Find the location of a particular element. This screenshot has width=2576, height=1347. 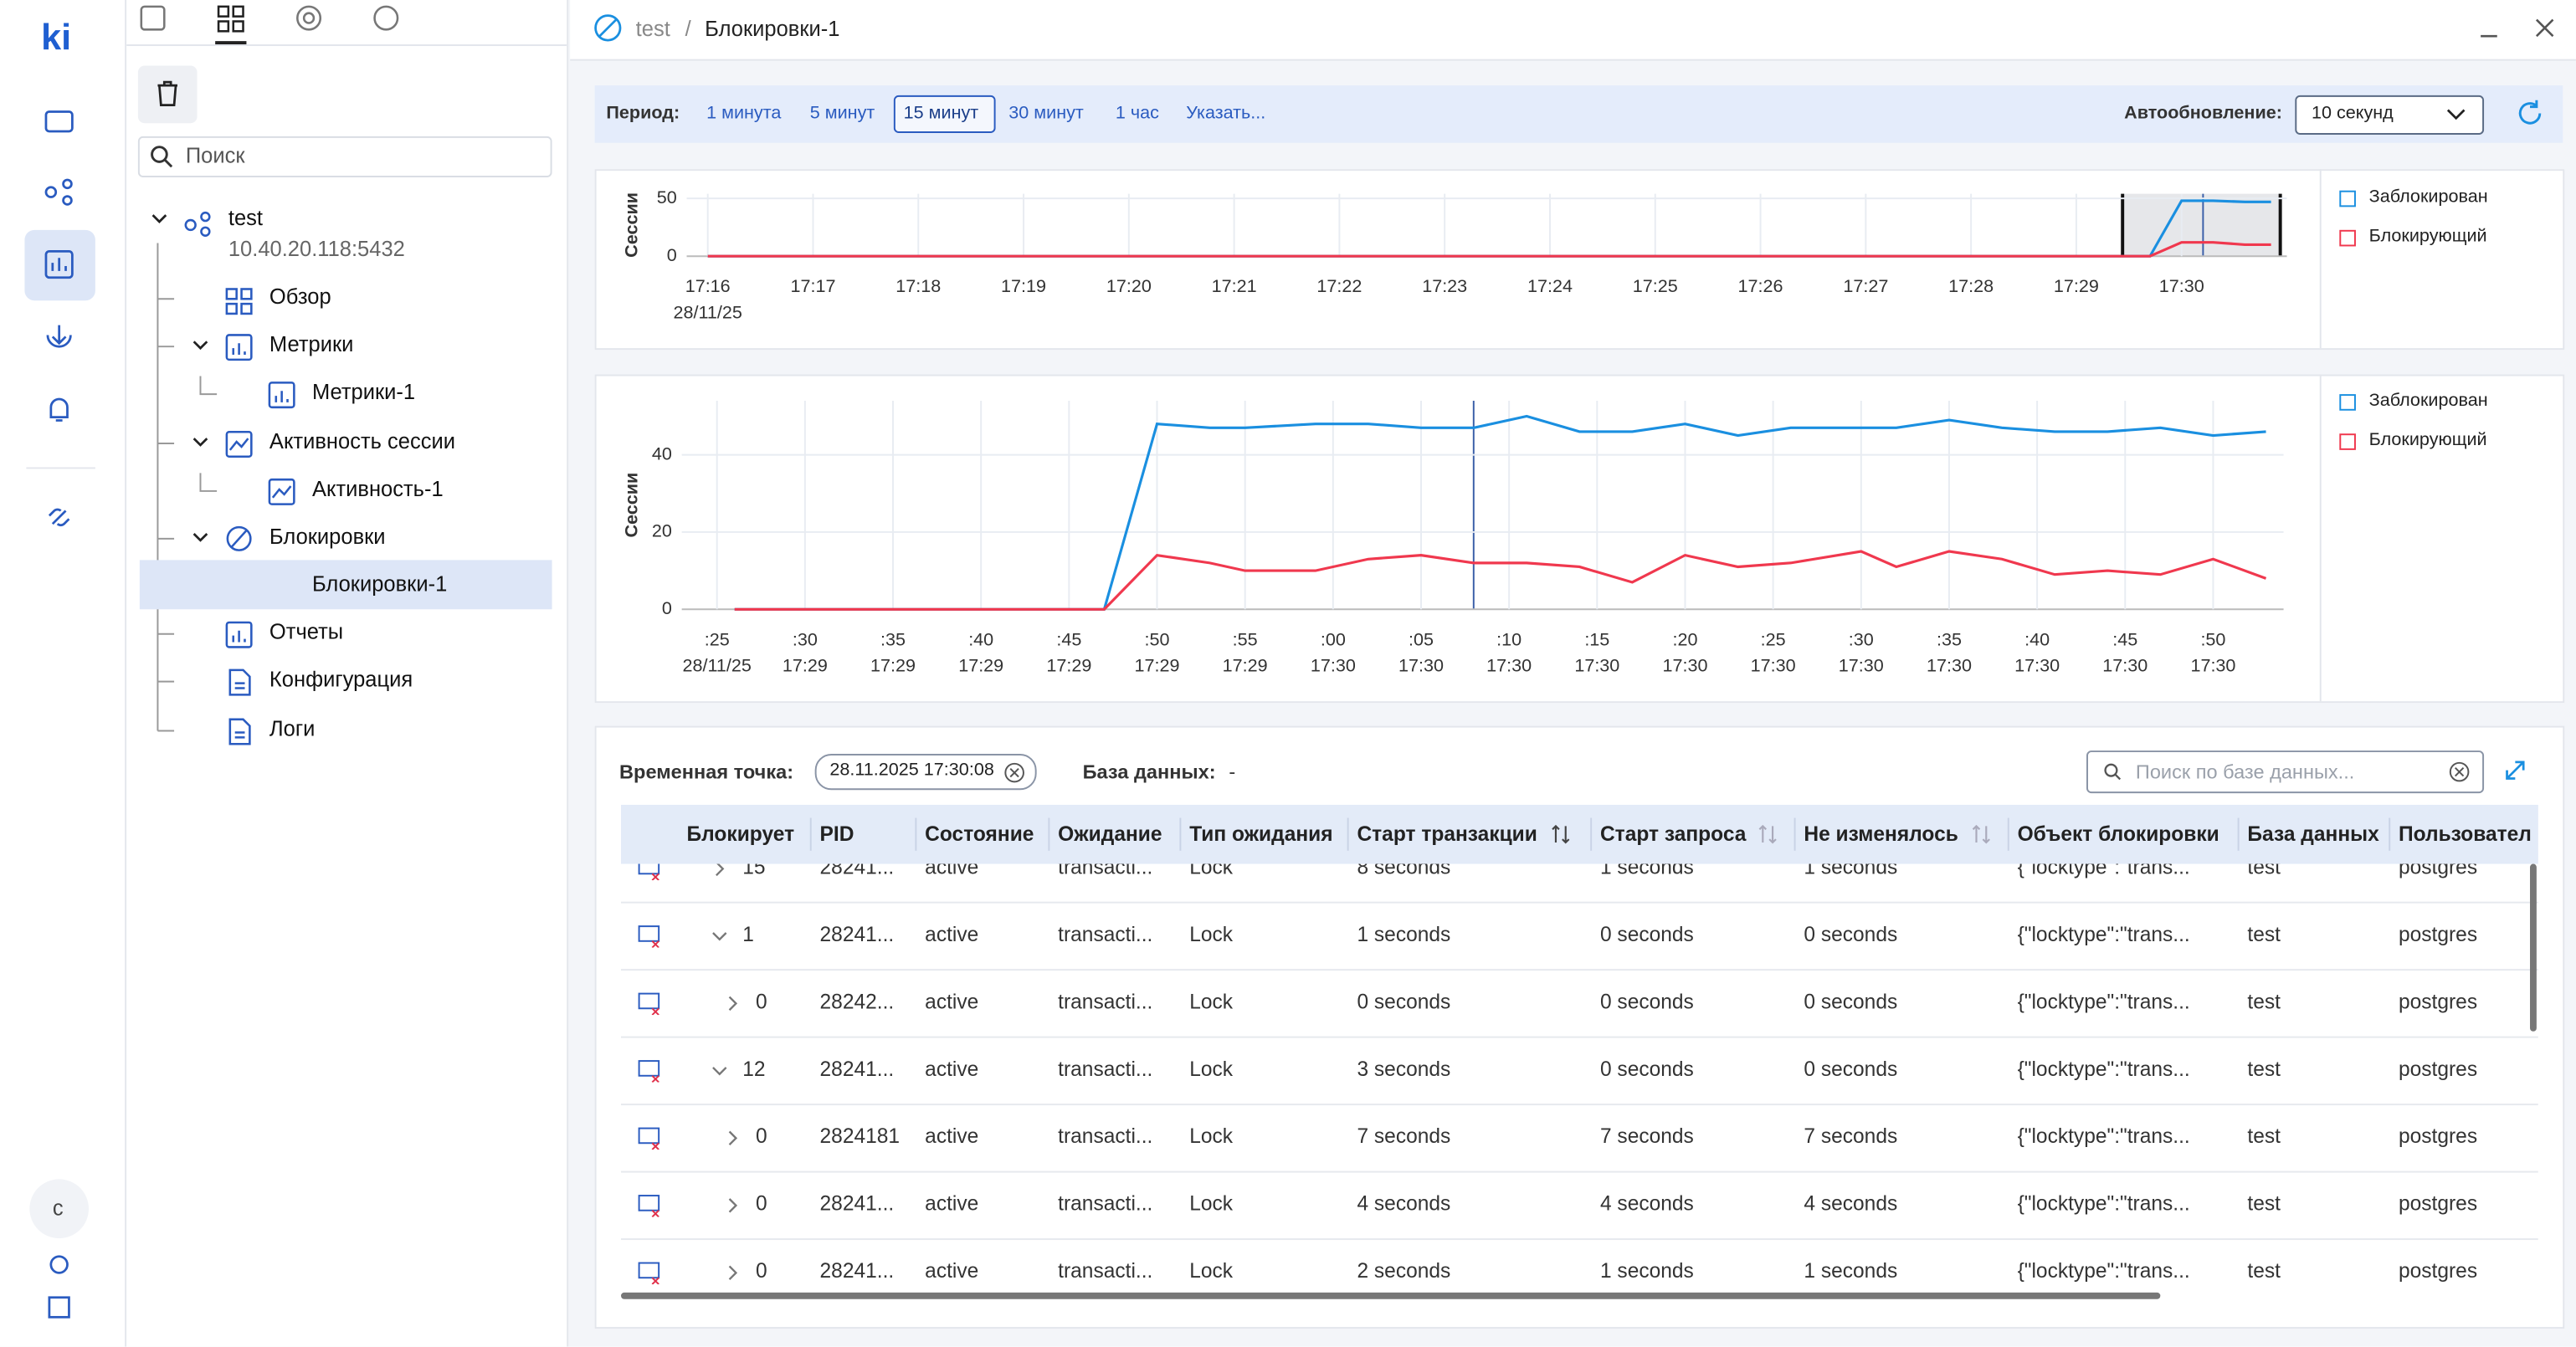

column-header: Старт запроса is located at coordinates (1673, 834).